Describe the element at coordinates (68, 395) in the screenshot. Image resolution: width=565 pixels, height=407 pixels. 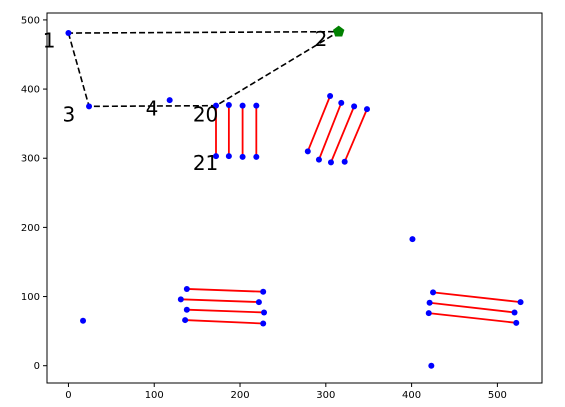
I see `x-tick-label: 0` at that location.